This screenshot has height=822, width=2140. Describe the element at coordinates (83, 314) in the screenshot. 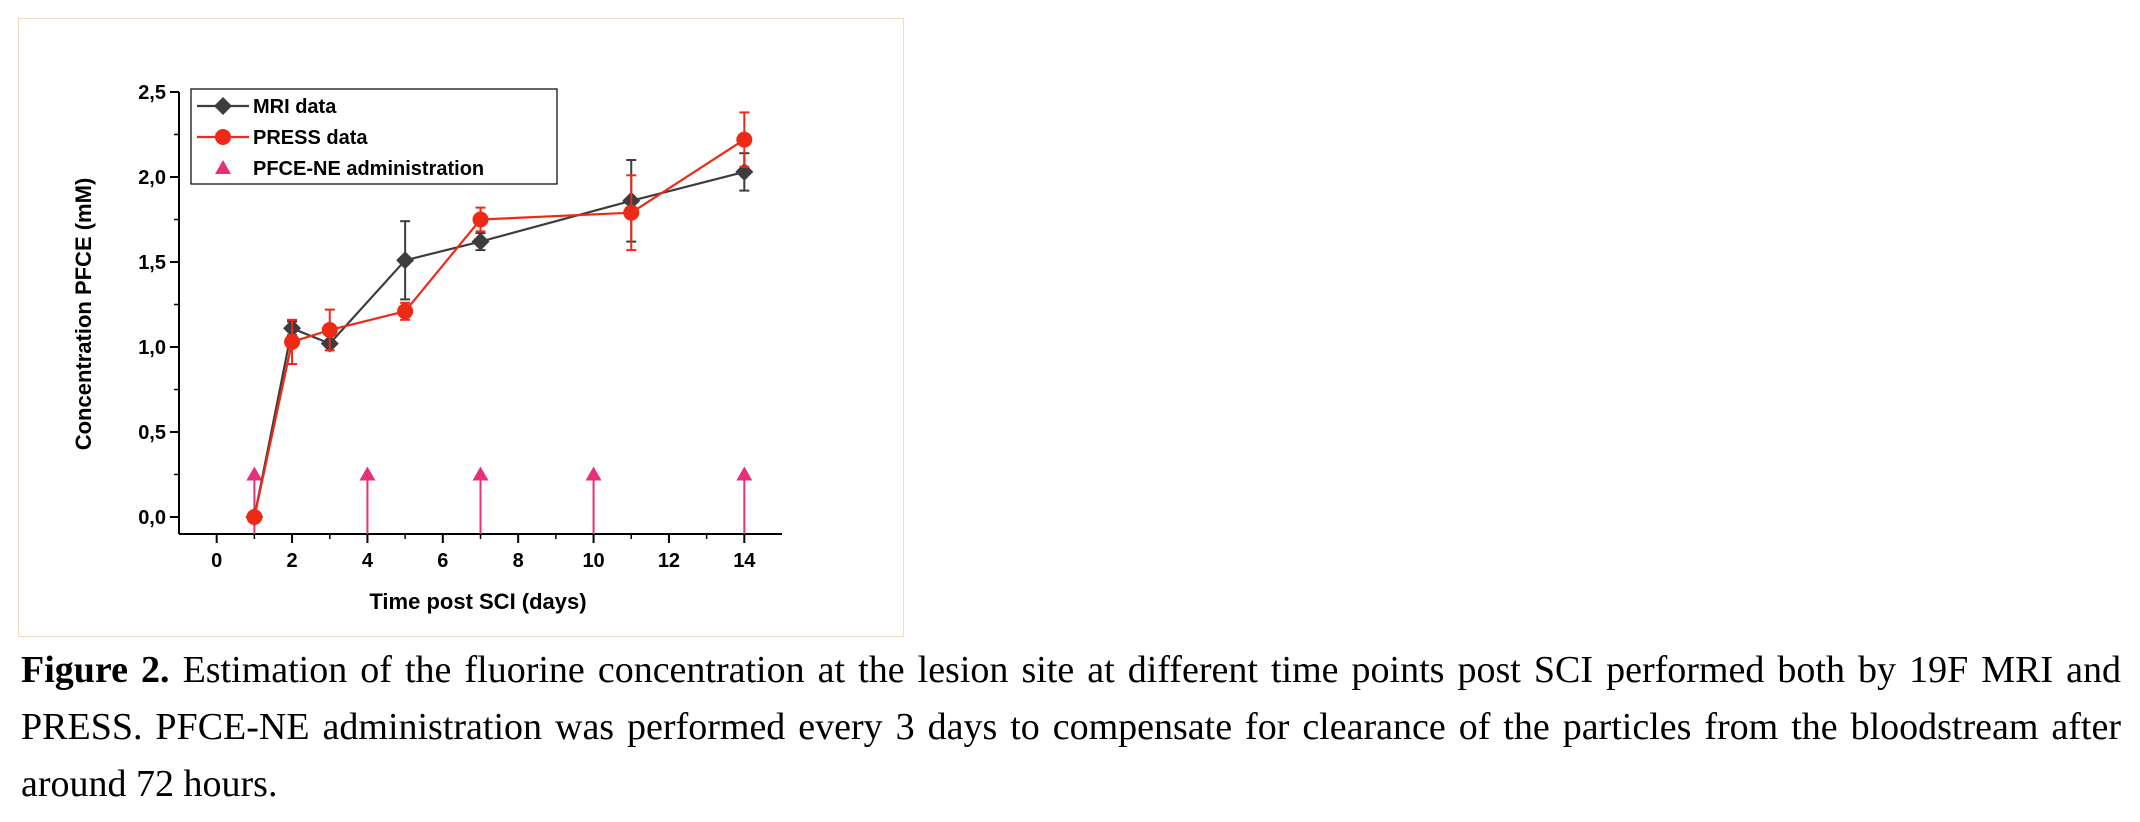

I see `y-axis-label: Concentration PFCE (mM)` at that location.